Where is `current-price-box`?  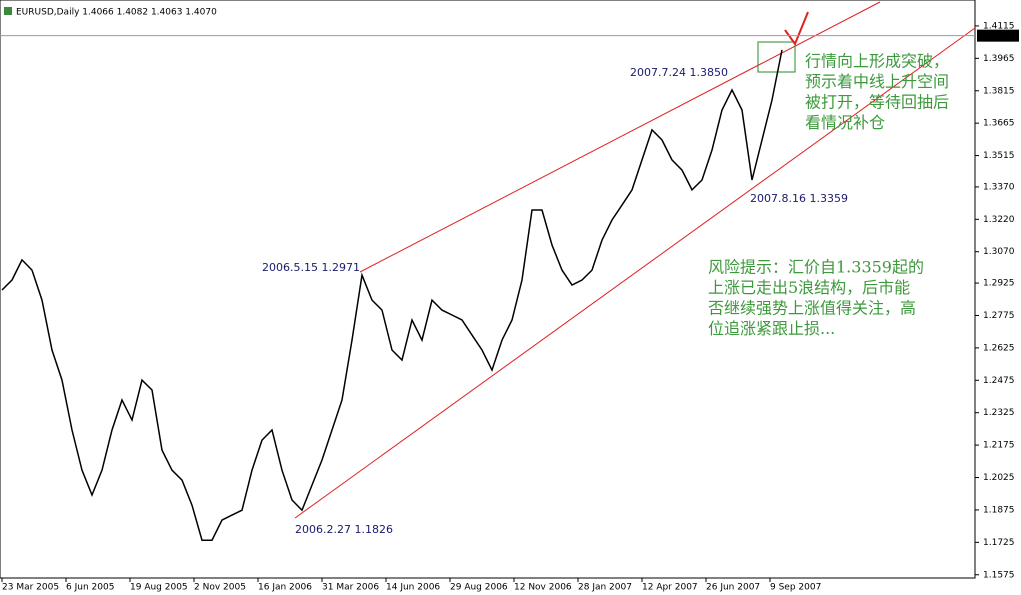
current-price-box is located at coordinates (998, 35).